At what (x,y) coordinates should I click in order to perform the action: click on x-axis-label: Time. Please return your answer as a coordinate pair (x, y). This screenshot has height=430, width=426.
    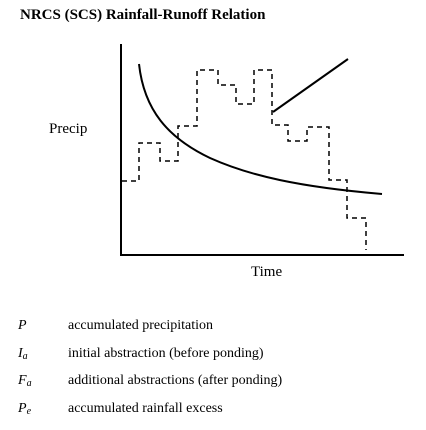
    Looking at the image, I should click on (266, 272).